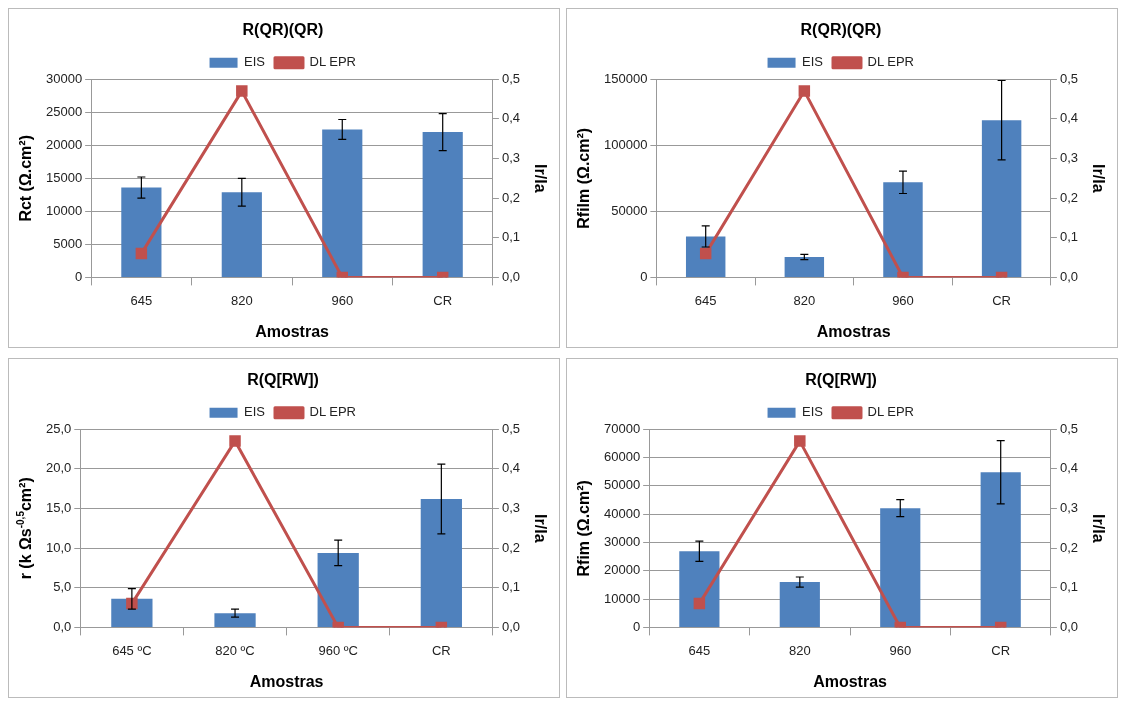 This screenshot has width=1128, height=706. Describe the element at coordinates (584, 528) in the screenshot. I see `y-axis-title: Rfim (Ω.cm²)` at that location.